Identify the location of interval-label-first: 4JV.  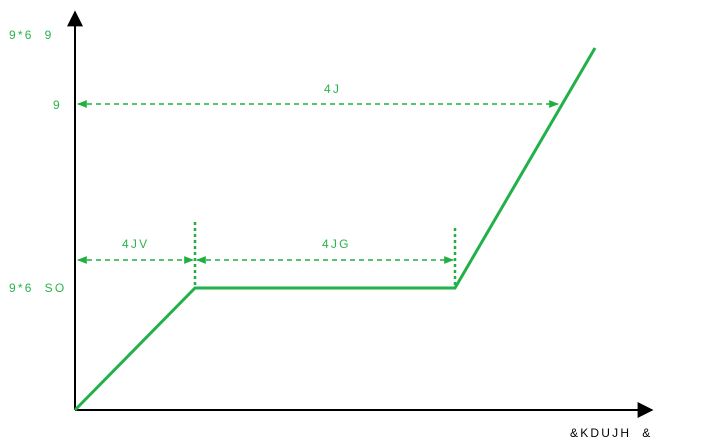
(135, 244).